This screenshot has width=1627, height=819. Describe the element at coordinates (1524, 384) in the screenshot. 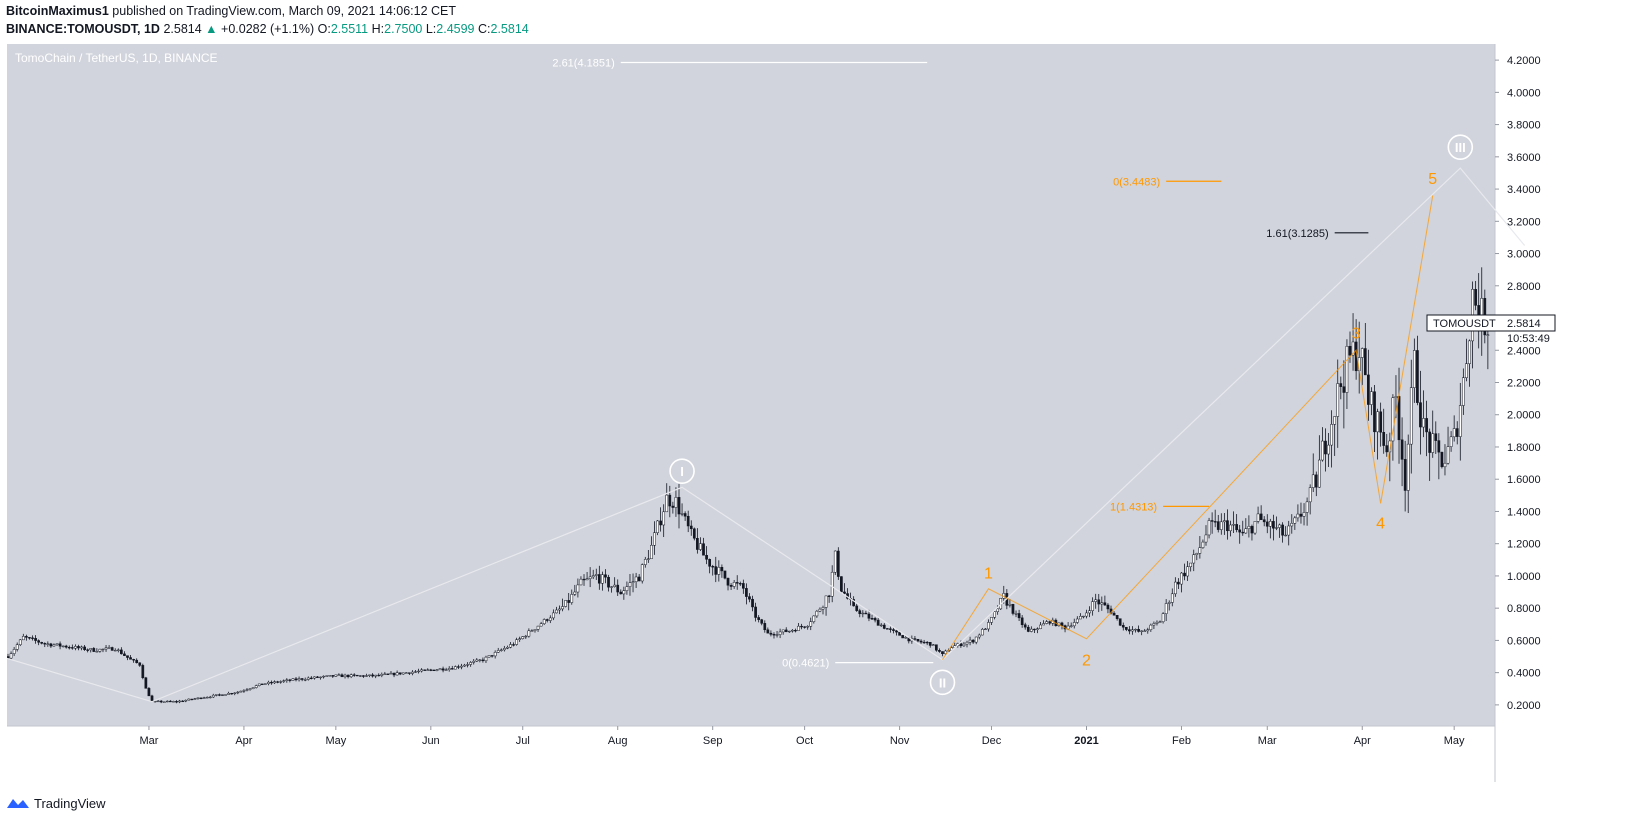

I see `y-tick-label: 2.2000` at that location.